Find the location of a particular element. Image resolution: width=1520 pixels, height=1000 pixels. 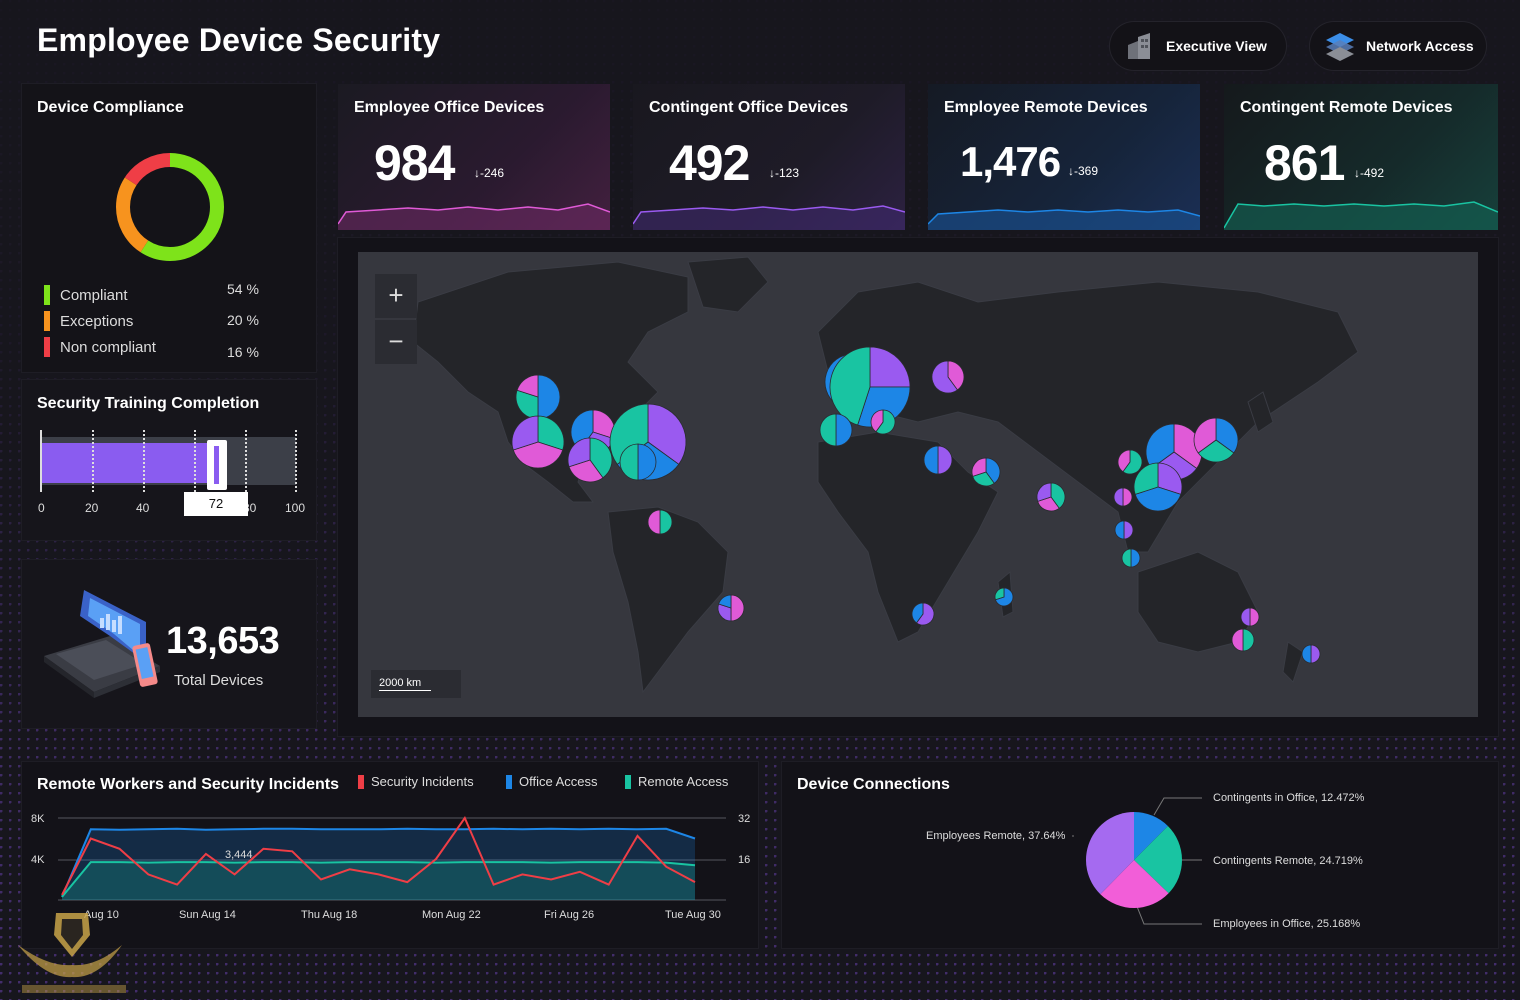

executive-view-button: Executive View is located at coordinates (1198, 46).